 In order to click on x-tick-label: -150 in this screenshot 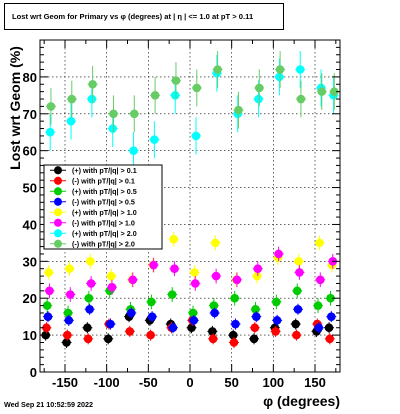, I will do `click(65, 382)`.